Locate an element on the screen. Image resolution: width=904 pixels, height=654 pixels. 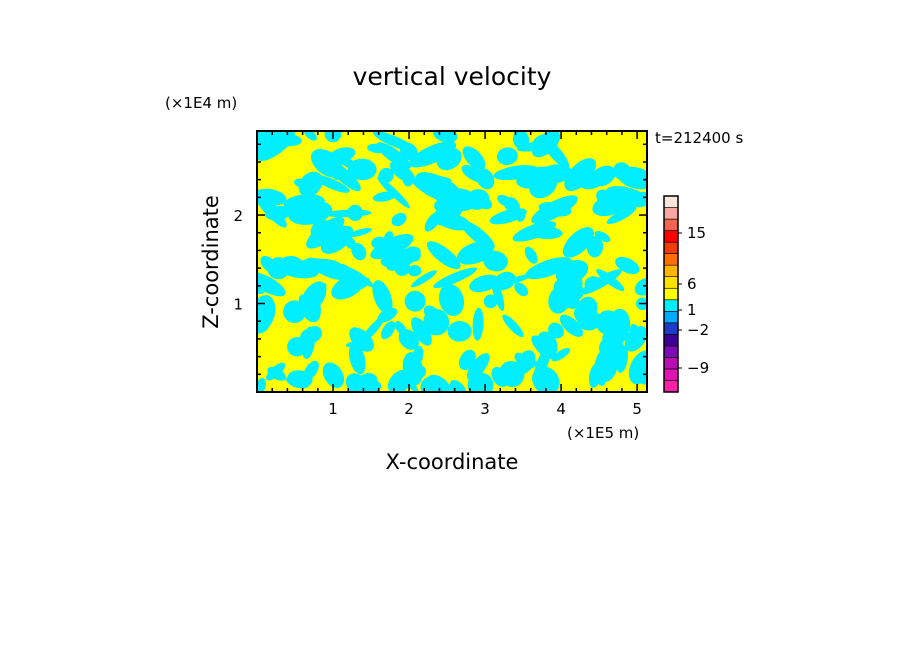
chart-title: vertical velocity is located at coordinates (452, 76).